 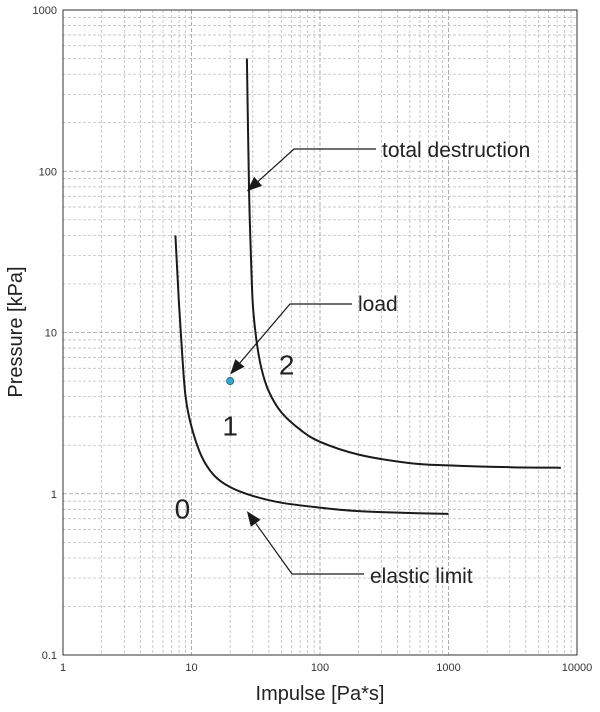 What do you see at coordinates (577, 668) in the screenshot?
I see `x-tick-label: 10000` at bounding box center [577, 668].